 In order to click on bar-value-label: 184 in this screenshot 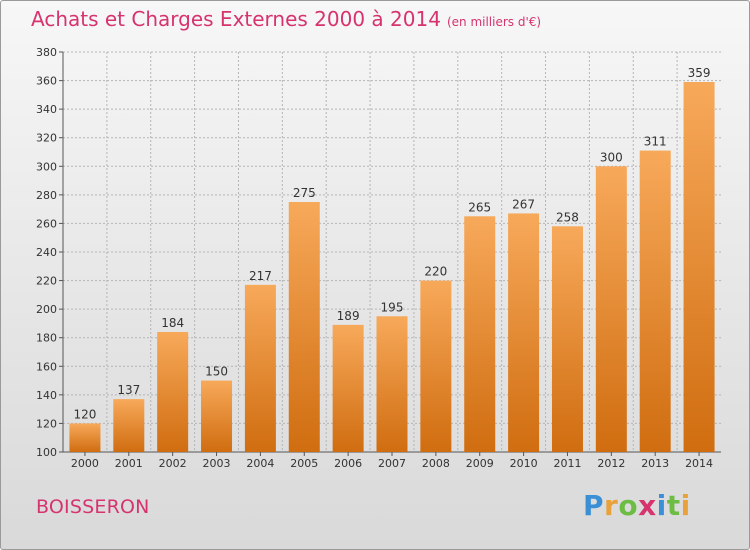, I will do `click(172, 323)`.